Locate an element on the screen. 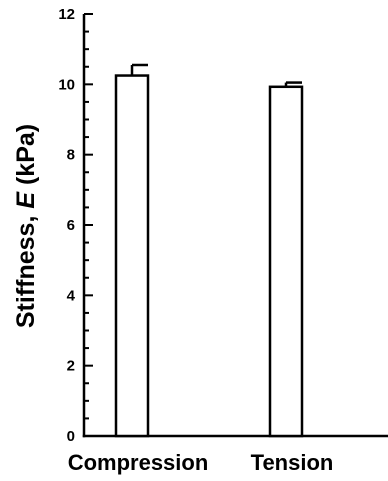 The image size is (388, 481). y-axis-title: Stiffness, E (kPa) is located at coordinates (26, 226).